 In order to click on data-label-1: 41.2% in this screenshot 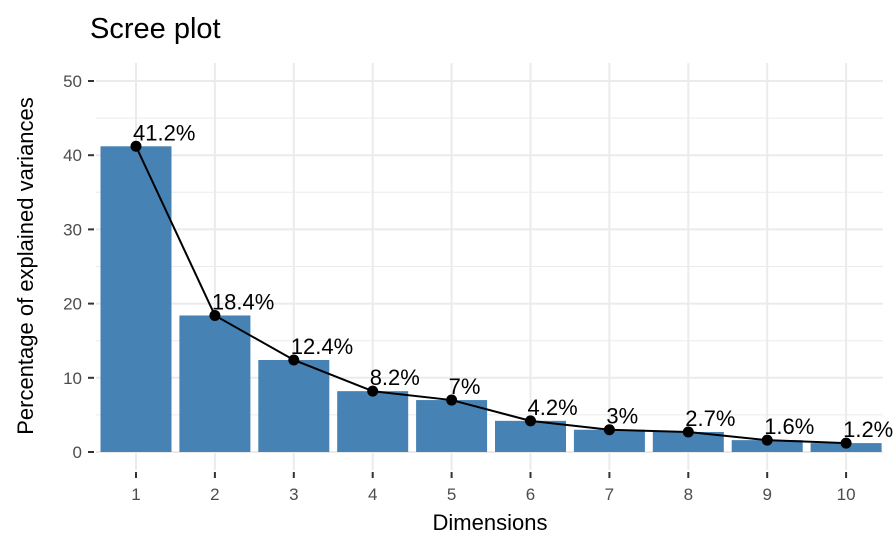, I will do `click(164, 132)`.